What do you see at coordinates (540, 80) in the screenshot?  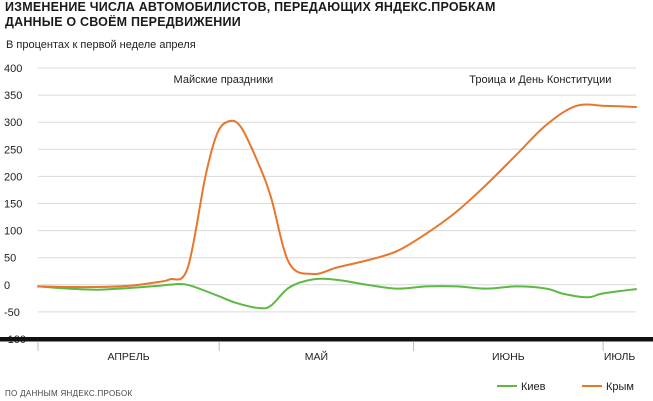 I see `annotation-label: Троица и День Конституции` at bounding box center [540, 80].